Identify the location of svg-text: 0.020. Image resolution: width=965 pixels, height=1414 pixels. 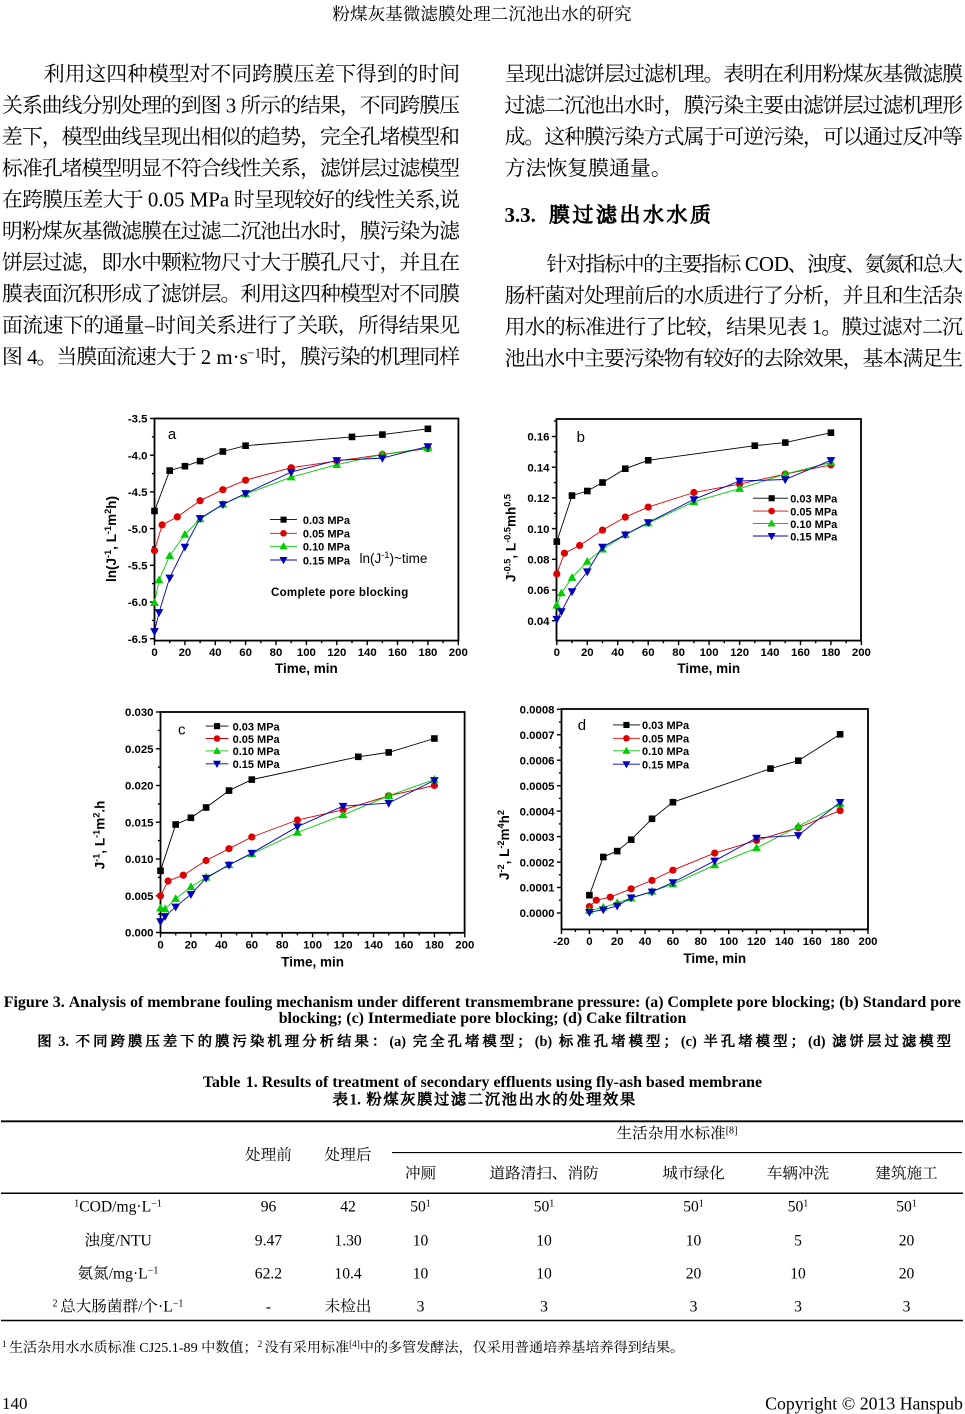
(139, 787).